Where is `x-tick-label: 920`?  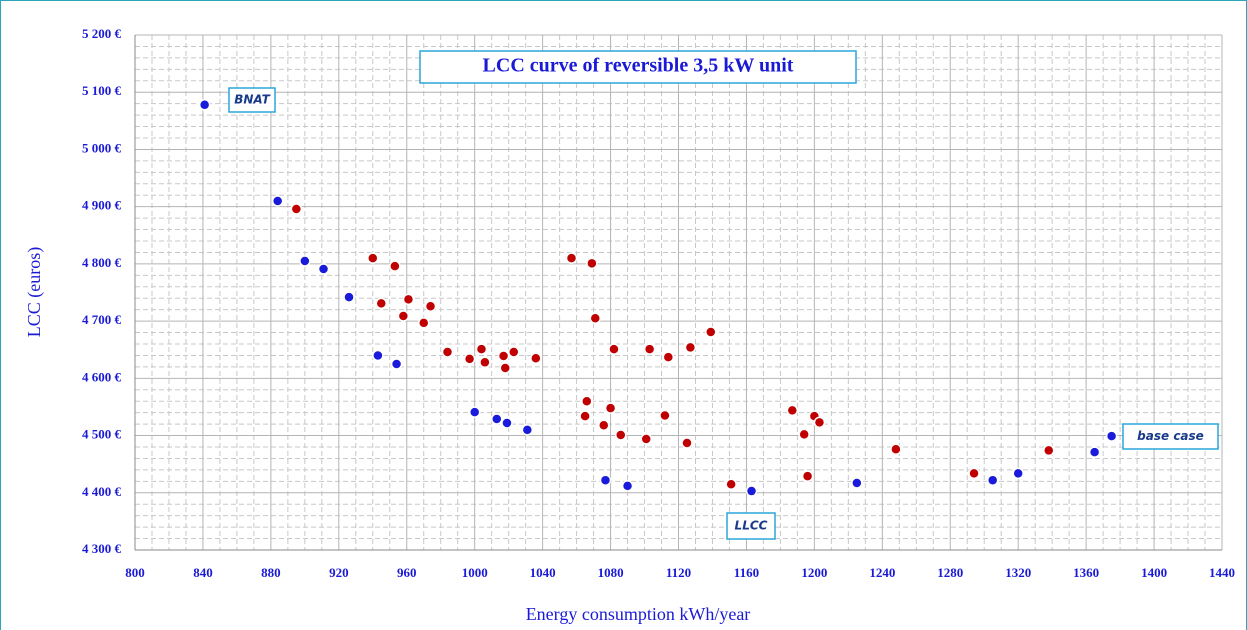
x-tick-label: 920 is located at coordinates (339, 572).